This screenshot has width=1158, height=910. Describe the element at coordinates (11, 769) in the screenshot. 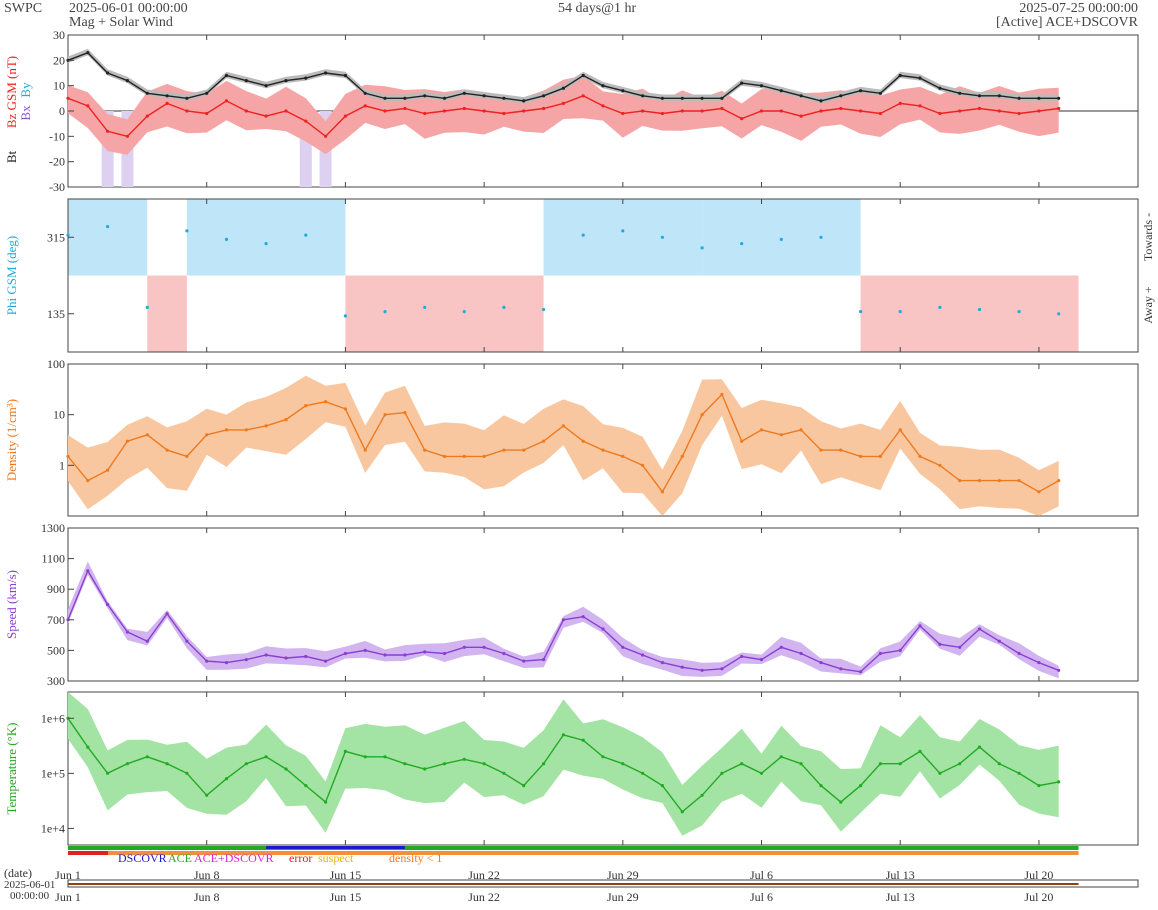

I see `temperature-axis-label: Temperature (°K)` at that location.